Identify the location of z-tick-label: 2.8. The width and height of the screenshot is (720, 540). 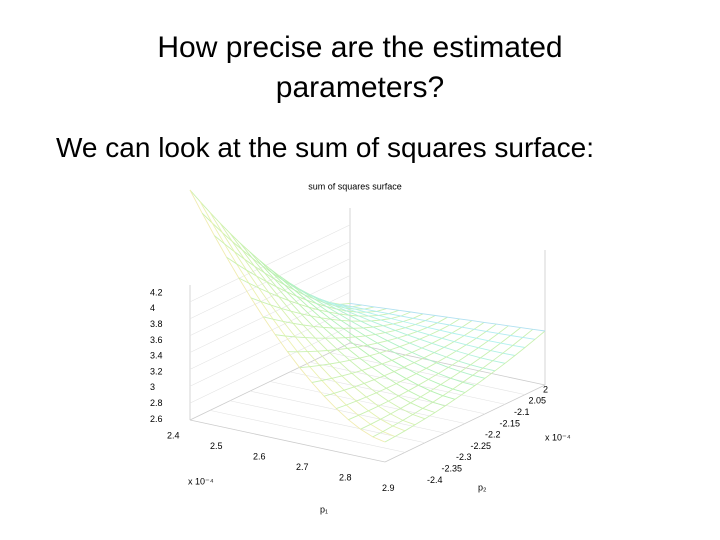
(156, 403).